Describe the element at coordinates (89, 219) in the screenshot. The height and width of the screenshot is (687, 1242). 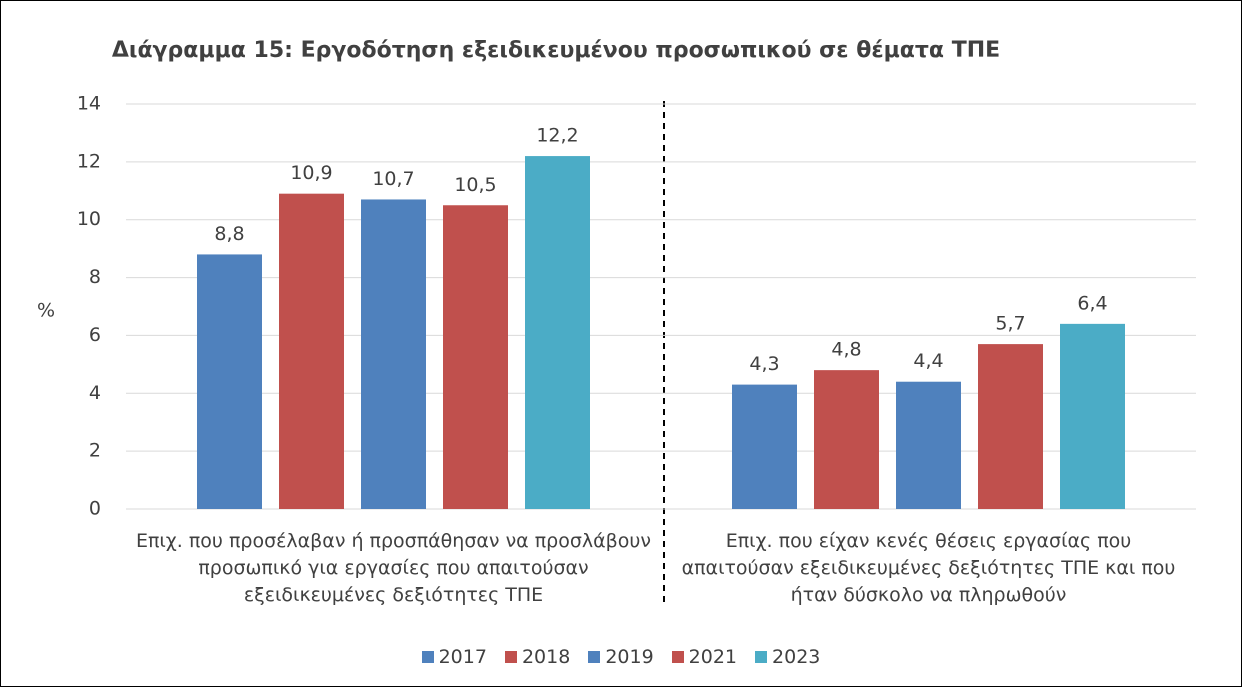
I see `y-tick-label: 10` at that location.